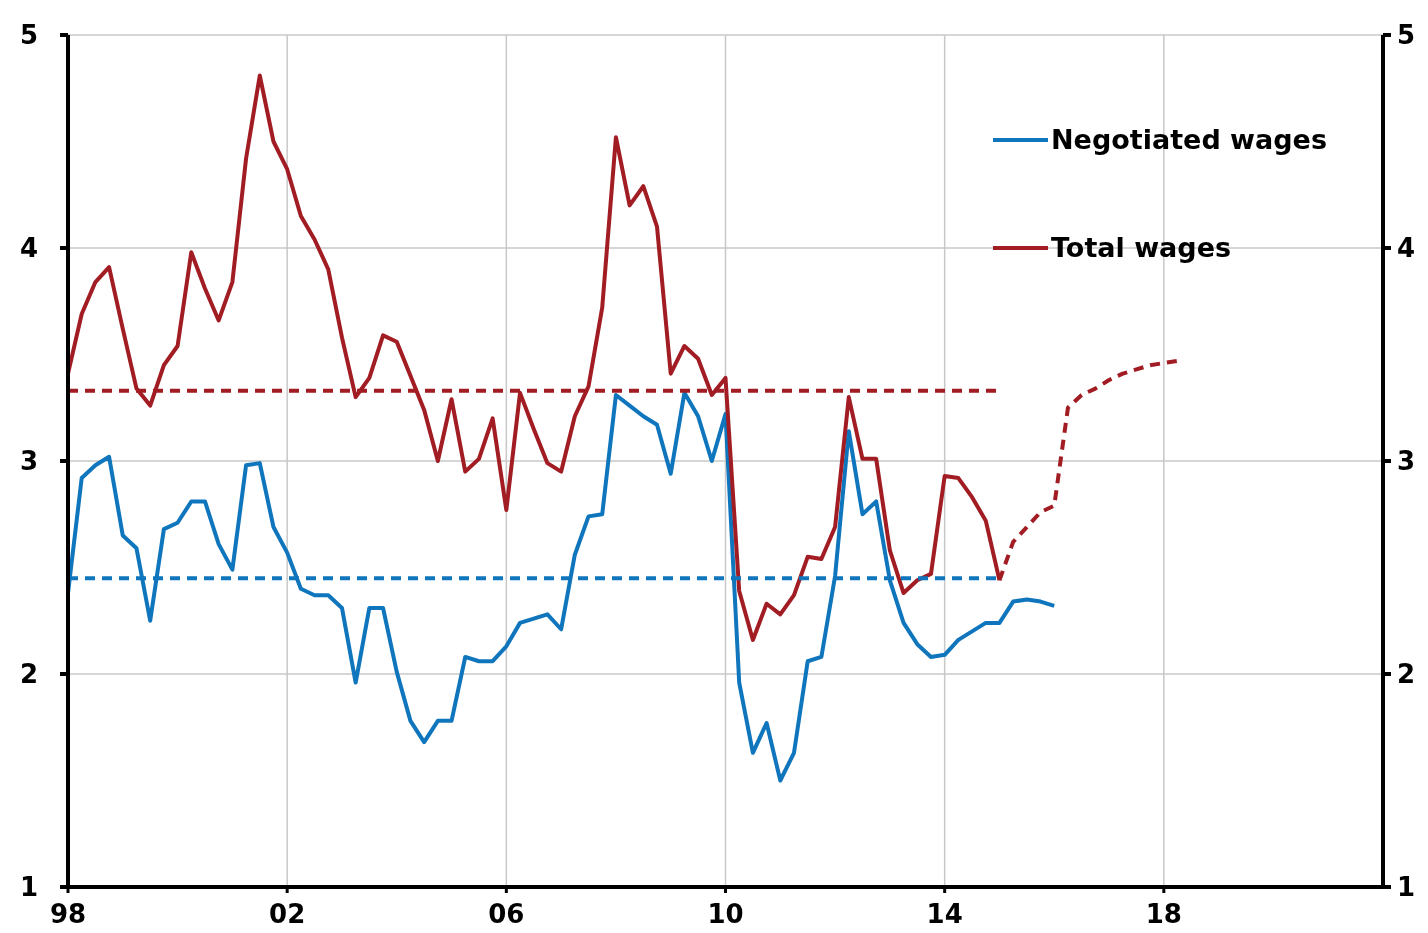 The height and width of the screenshot is (933, 1428). Describe the element at coordinates (1406, 887) in the screenshot. I see `y2-tick-label: 1` at that location.